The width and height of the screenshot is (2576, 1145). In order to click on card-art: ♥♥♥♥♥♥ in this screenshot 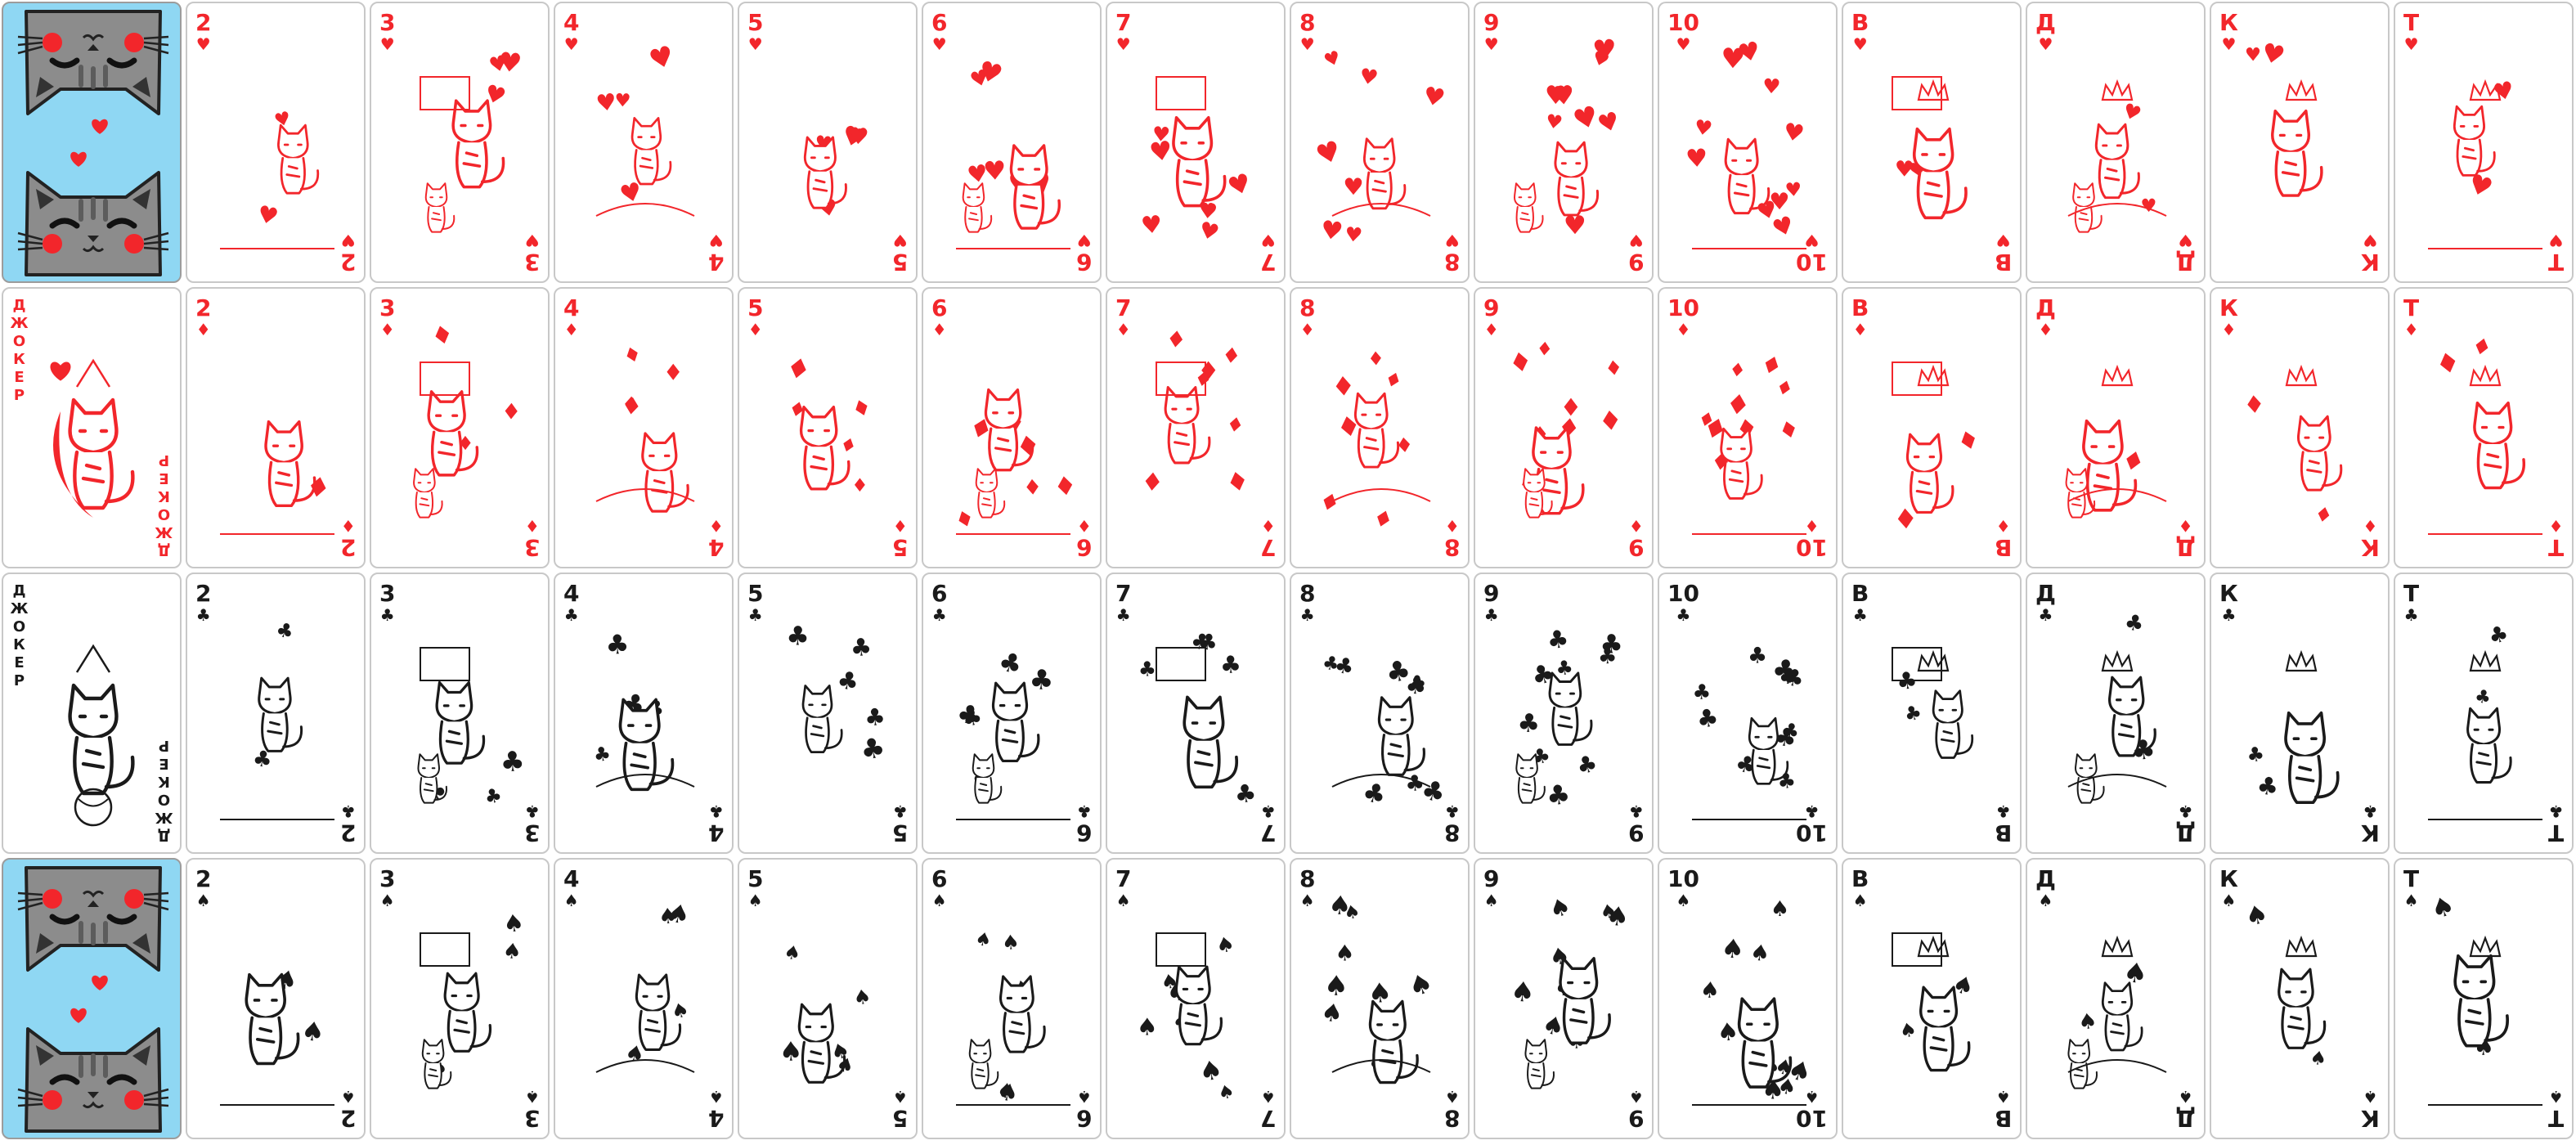, I will do `click(1012, 142)`.